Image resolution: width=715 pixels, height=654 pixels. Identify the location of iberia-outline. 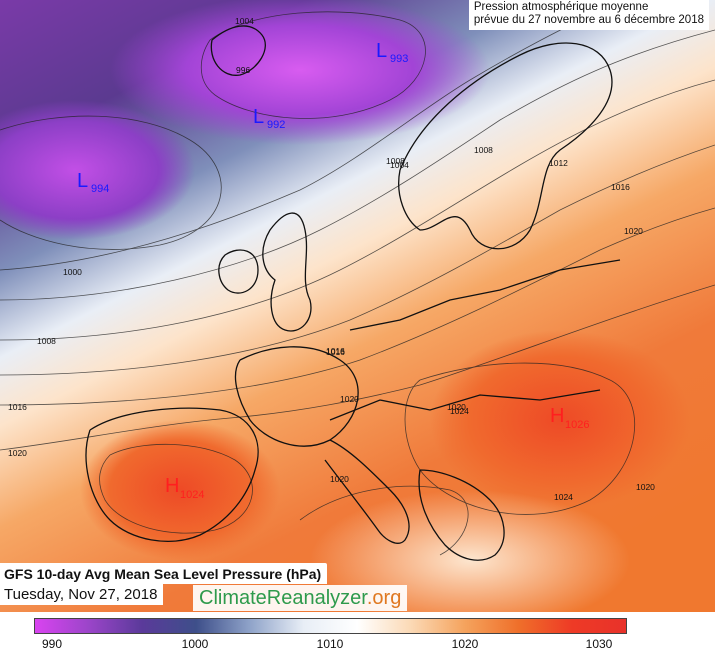
(172, 474).